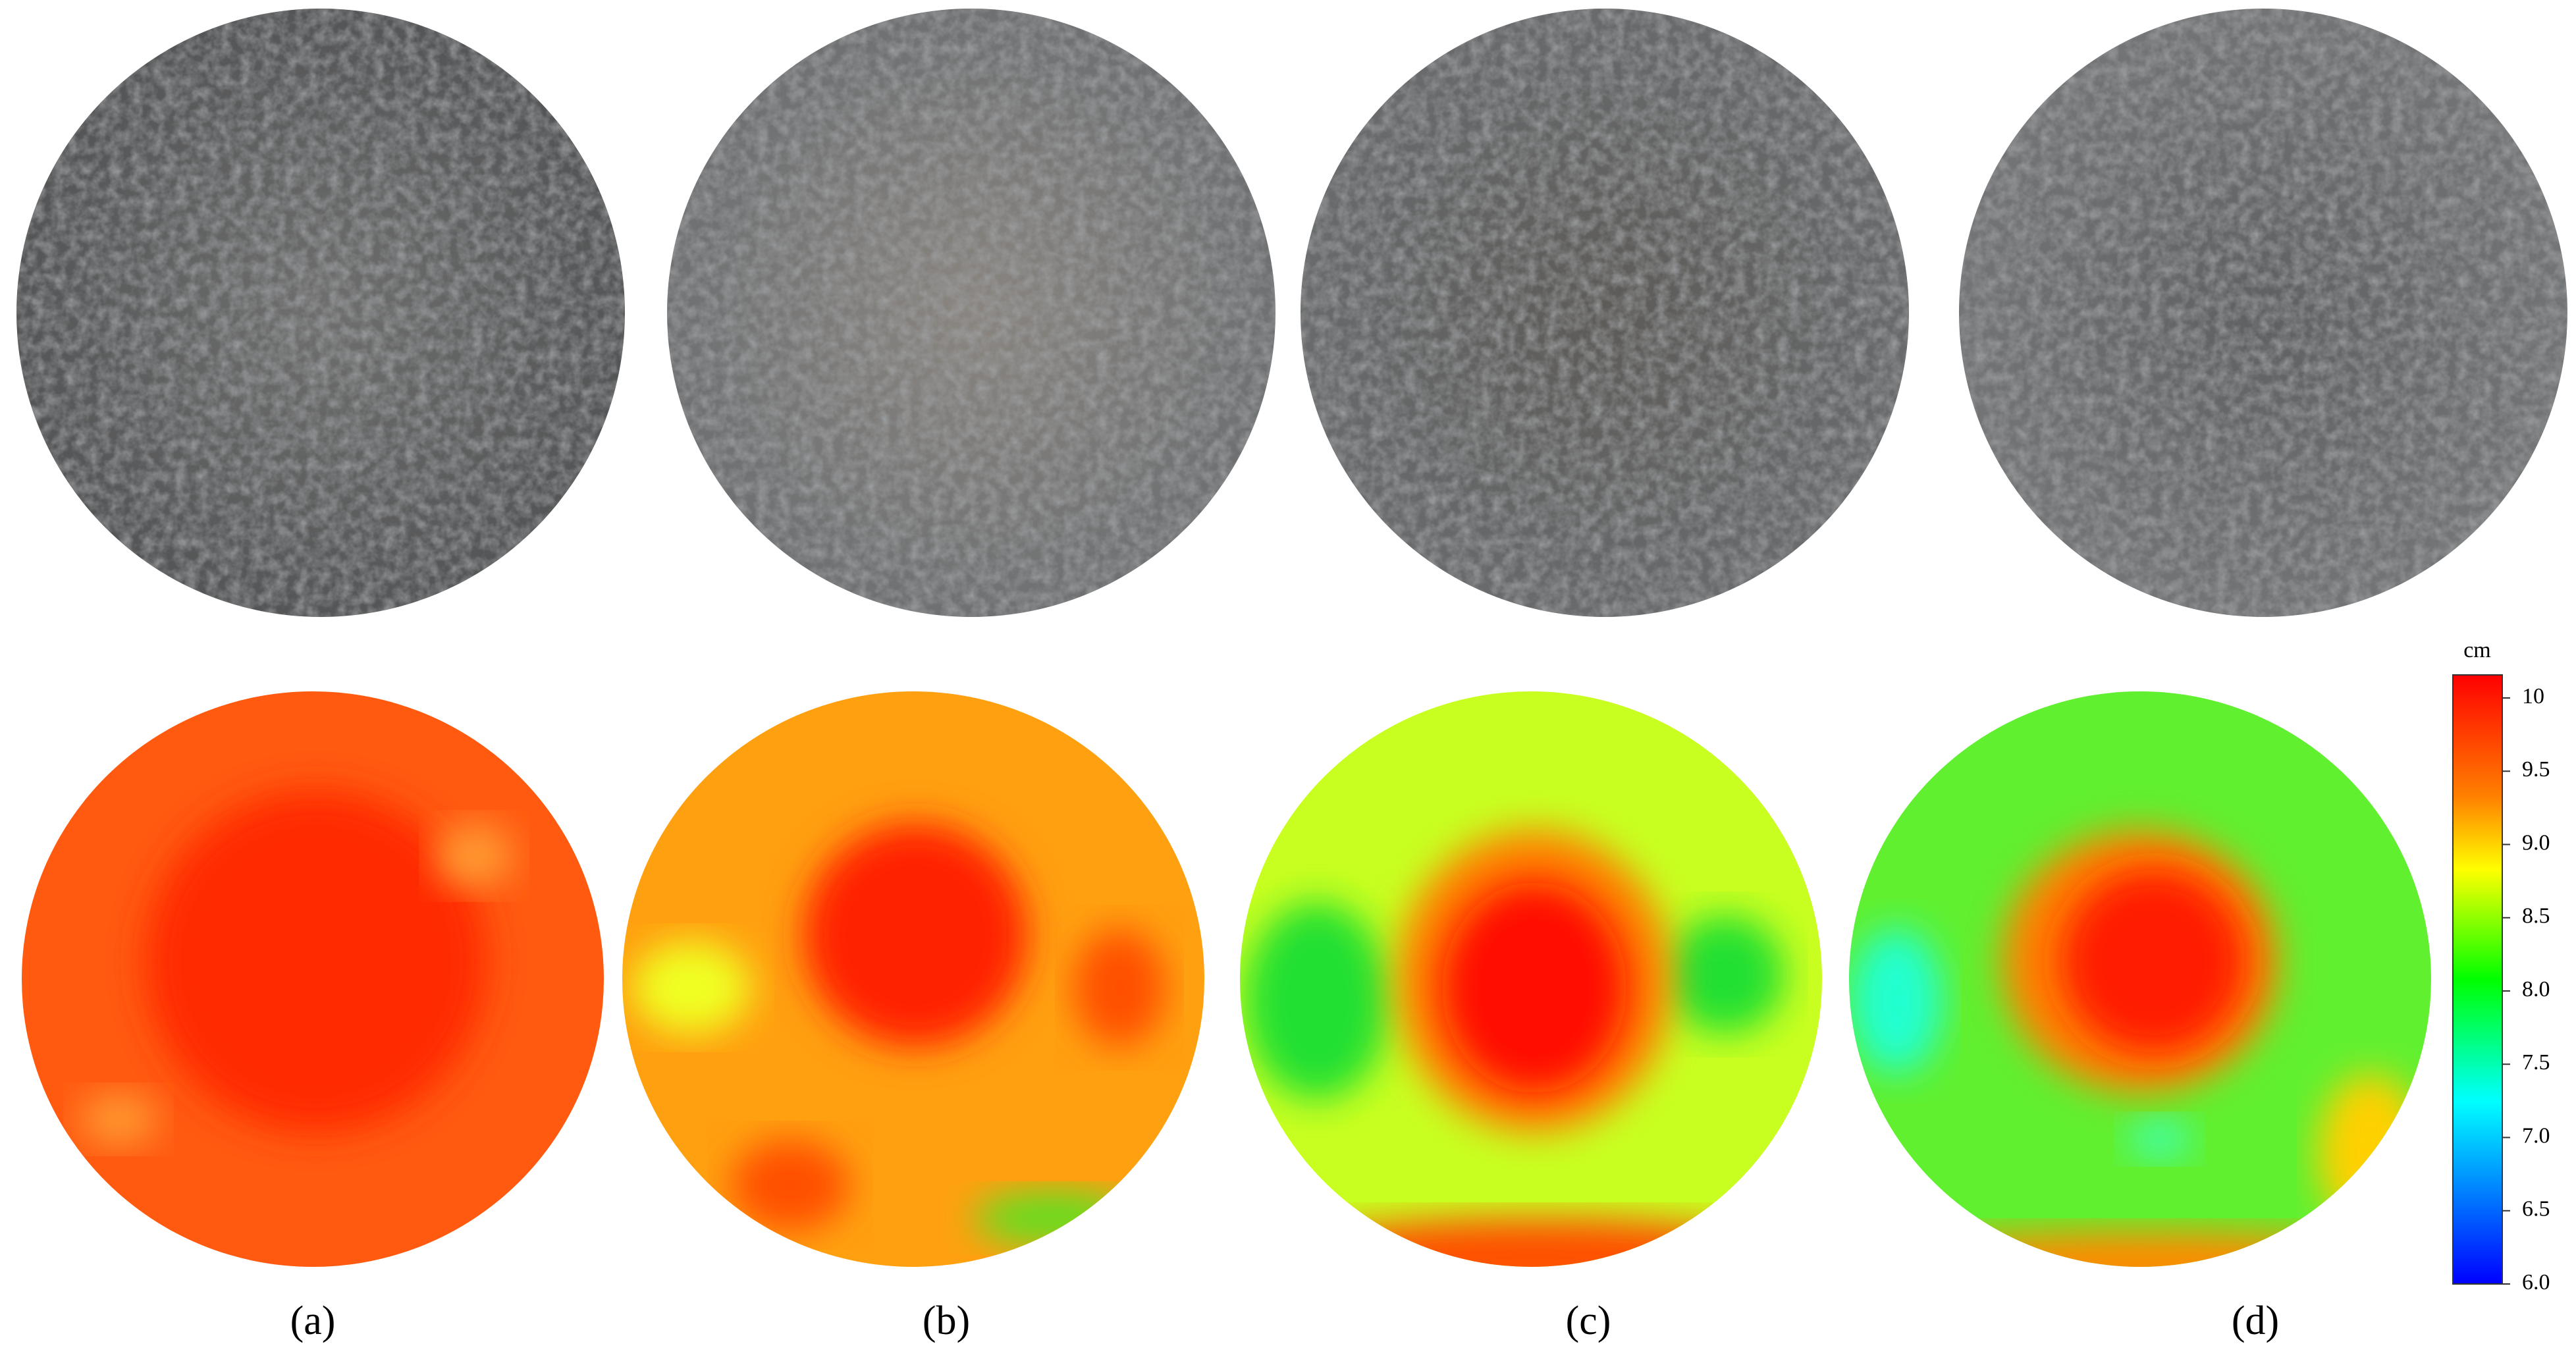 The width and height of the screenshot is (2576, 1363). I want to click on colorbar-unit: cm, so click(2477, 650).